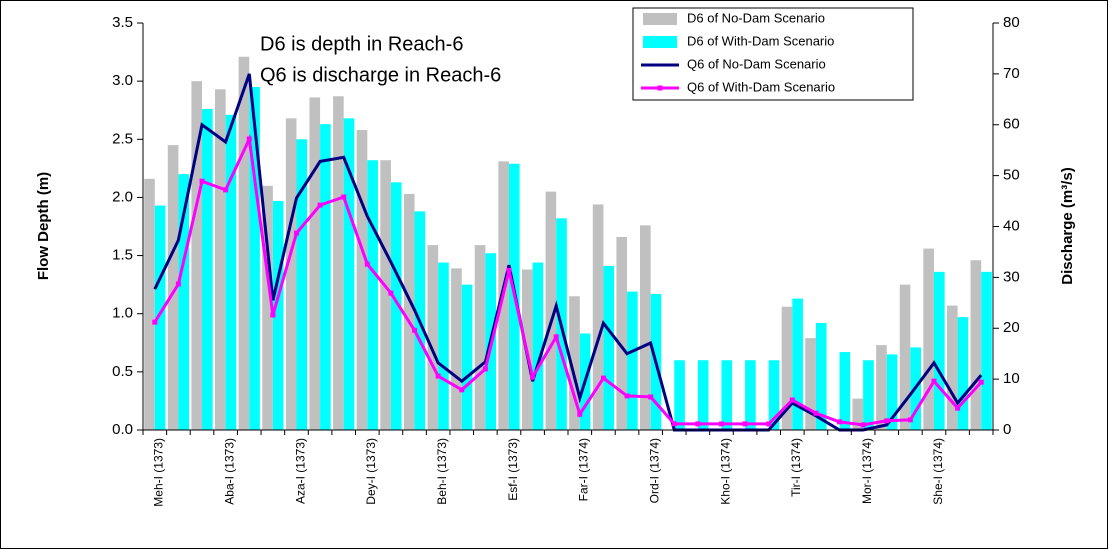 This screenshot has height=550, width=1109. I want to click on y-tick-label: 1.0, so click(122, 313).